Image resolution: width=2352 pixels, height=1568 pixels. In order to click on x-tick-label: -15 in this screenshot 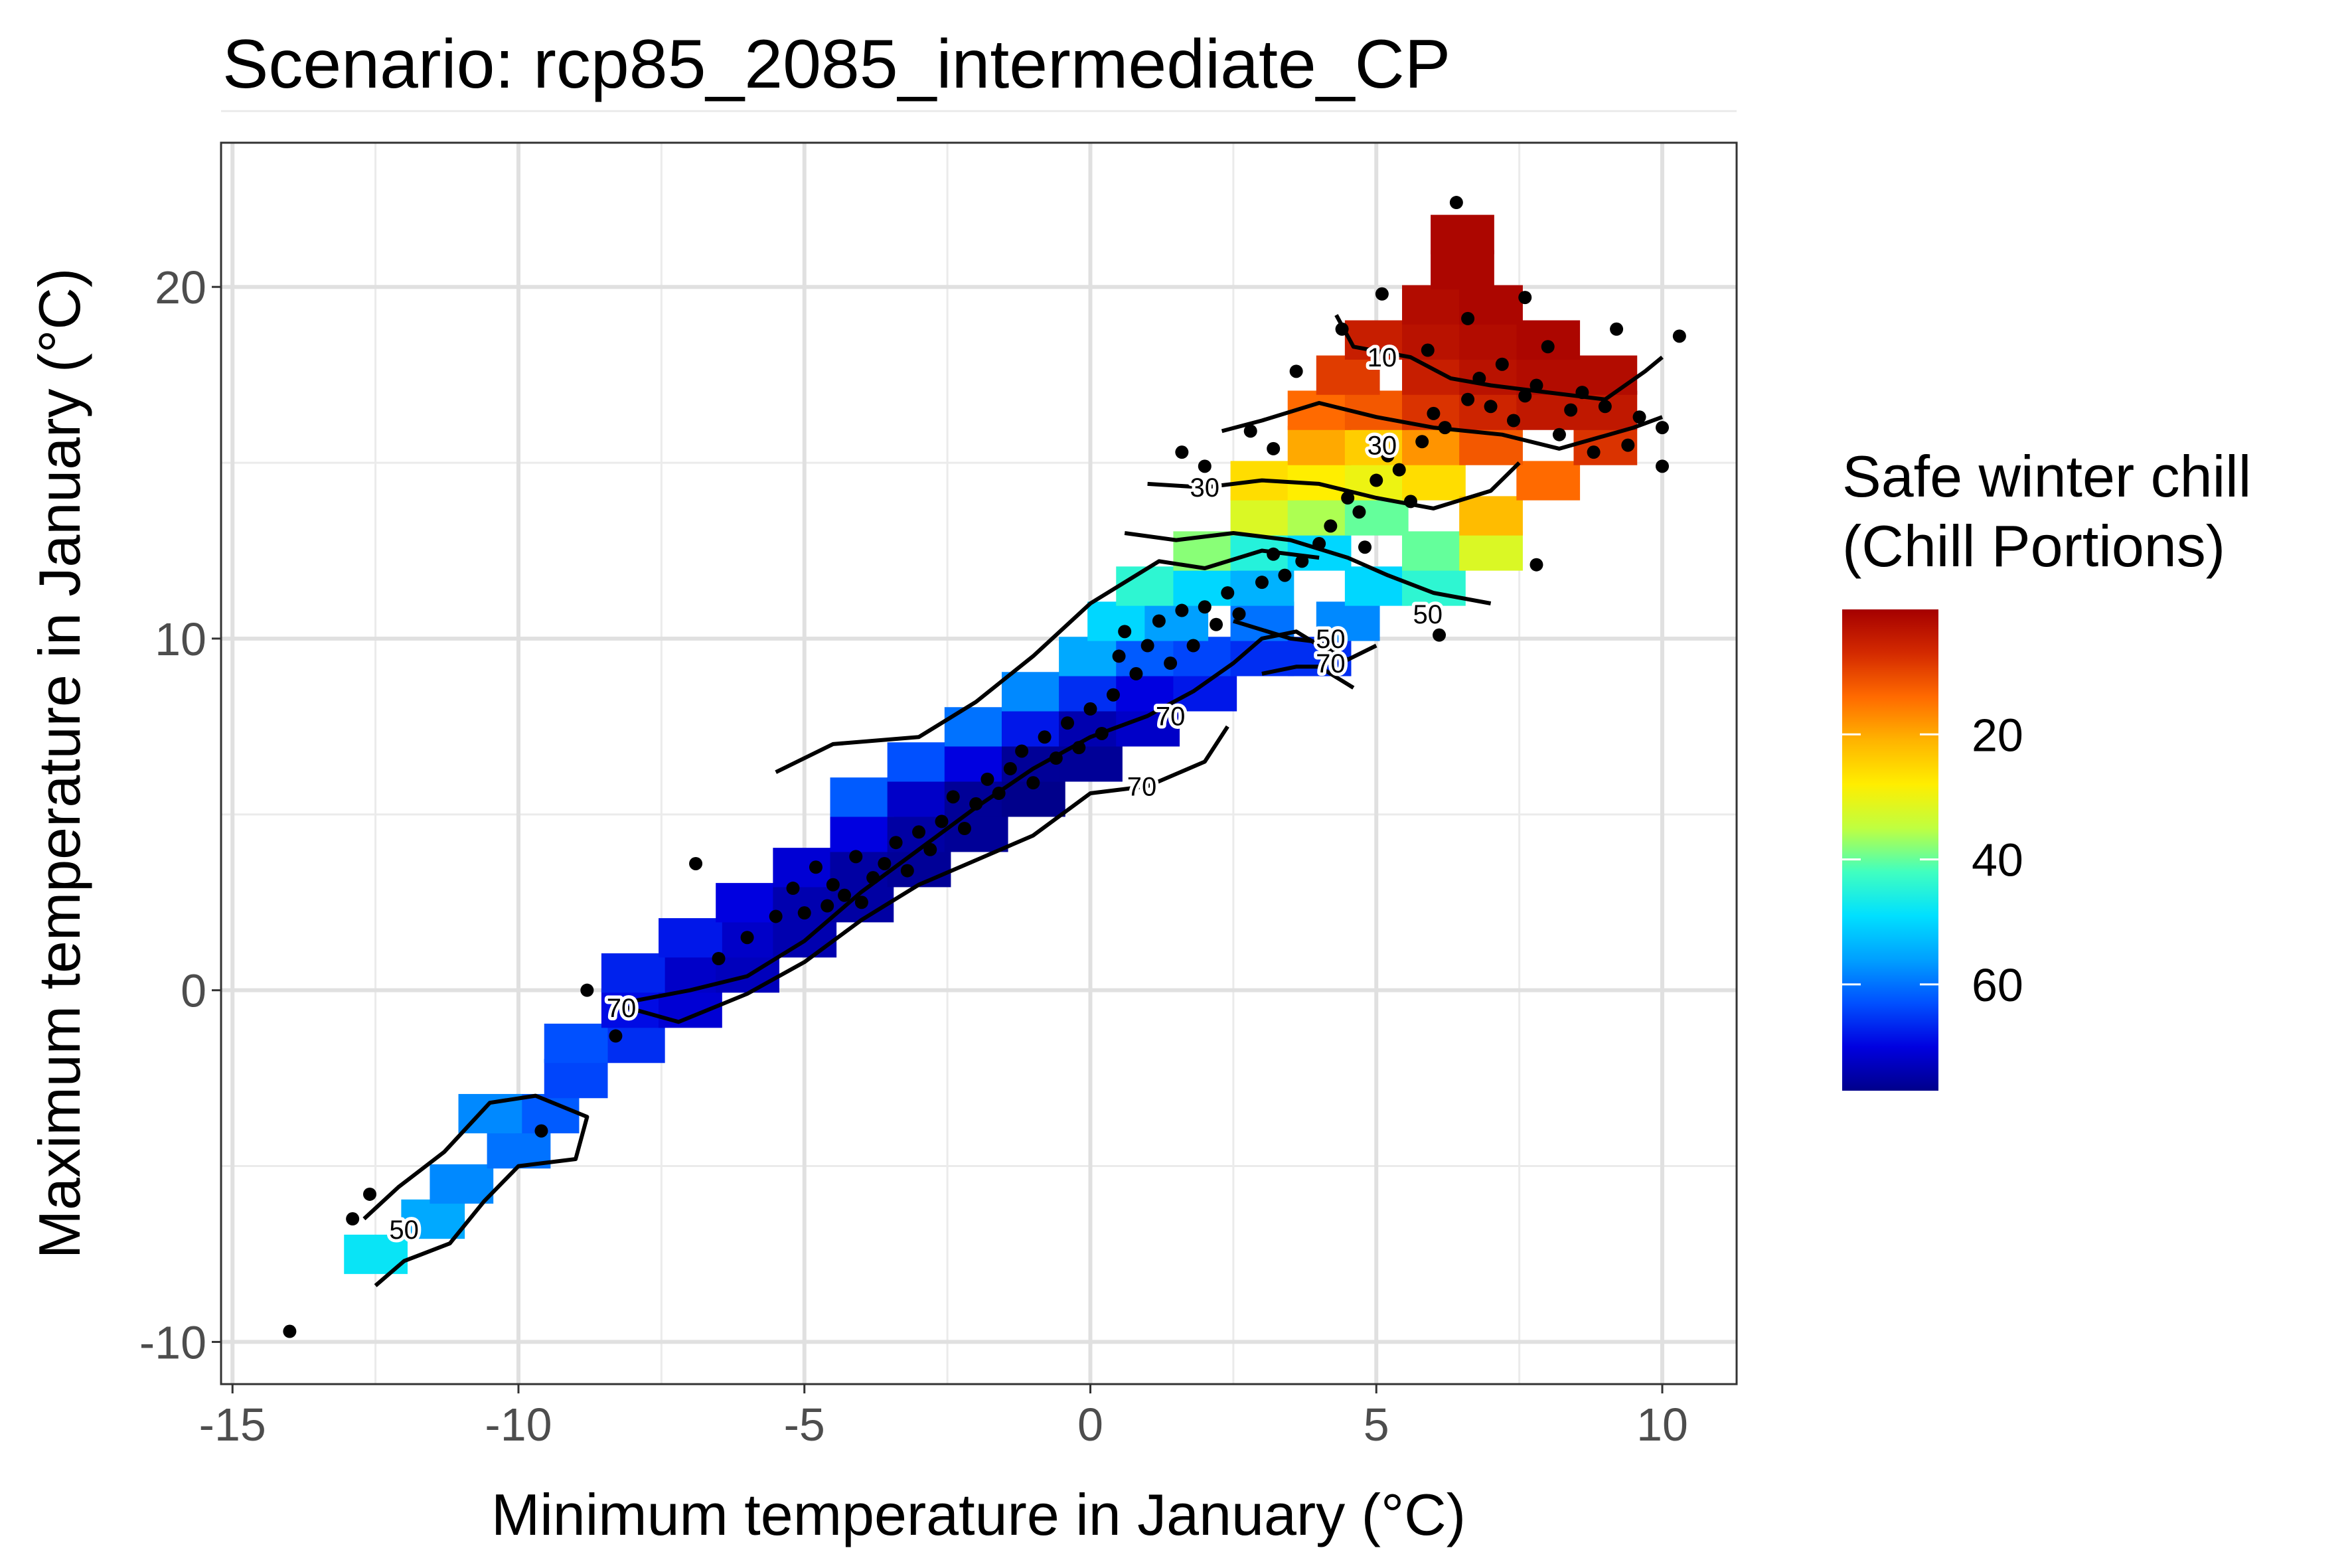, I will do `click(233, 1425)`.